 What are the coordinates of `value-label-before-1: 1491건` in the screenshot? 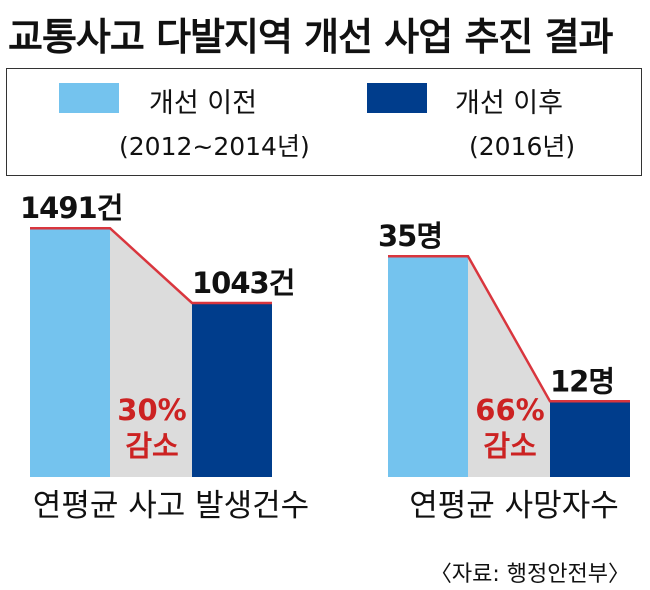 It's located at (71, 208).